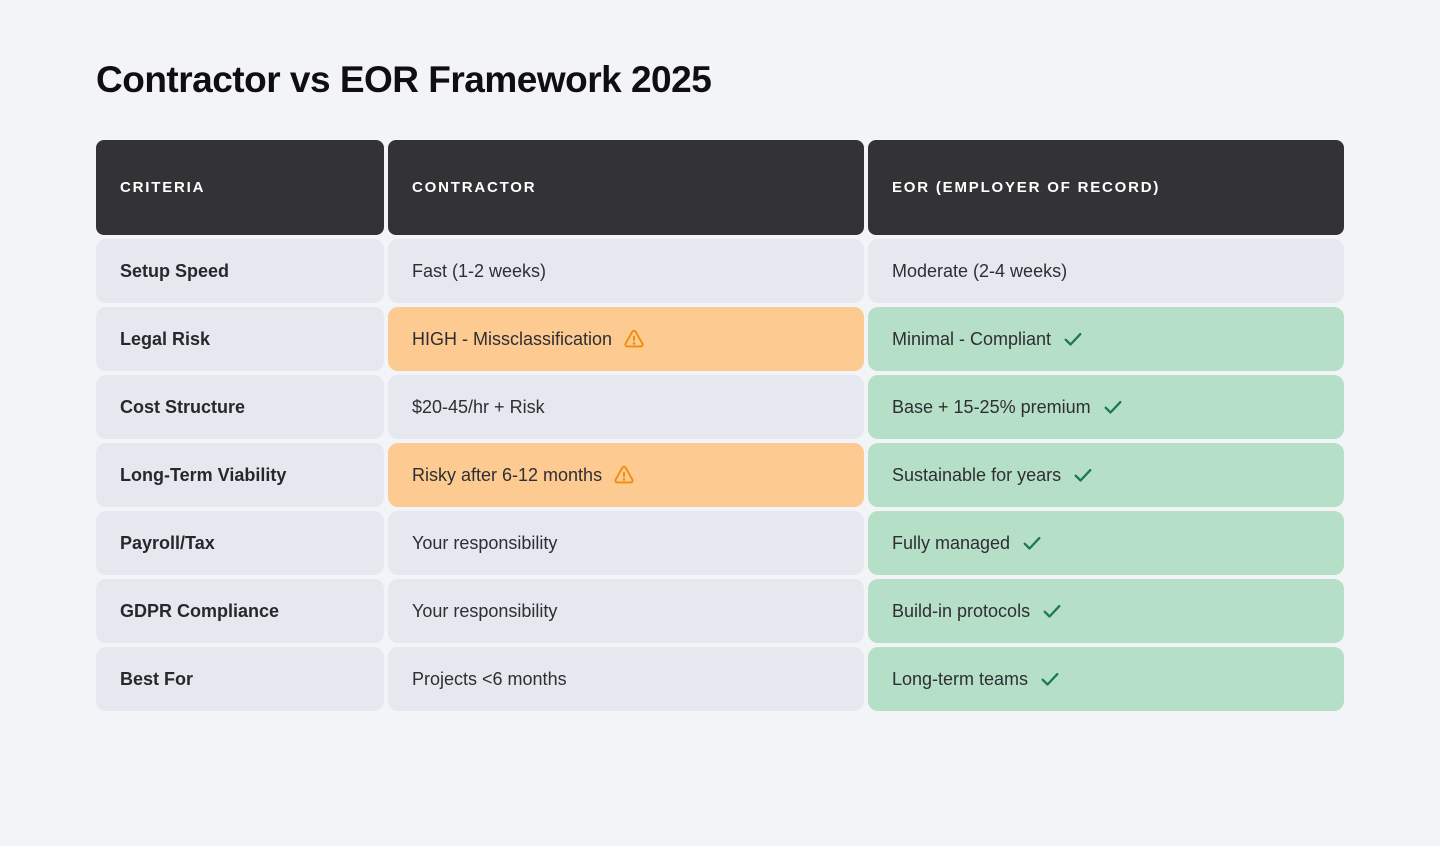 Image resolution: width=1440 pixels, height=846 pixels. Describe the element at coordinates (1106, 679) in the screenshot. I see `eor-cell: Long-term teams` at that location.